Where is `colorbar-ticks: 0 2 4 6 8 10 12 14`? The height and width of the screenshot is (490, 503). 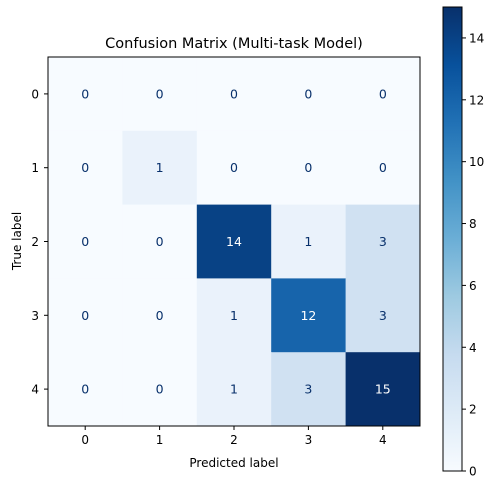
colorbar-ticks: 0 2 4 6 8 10 12 14 is located at coordinates (473, 255).